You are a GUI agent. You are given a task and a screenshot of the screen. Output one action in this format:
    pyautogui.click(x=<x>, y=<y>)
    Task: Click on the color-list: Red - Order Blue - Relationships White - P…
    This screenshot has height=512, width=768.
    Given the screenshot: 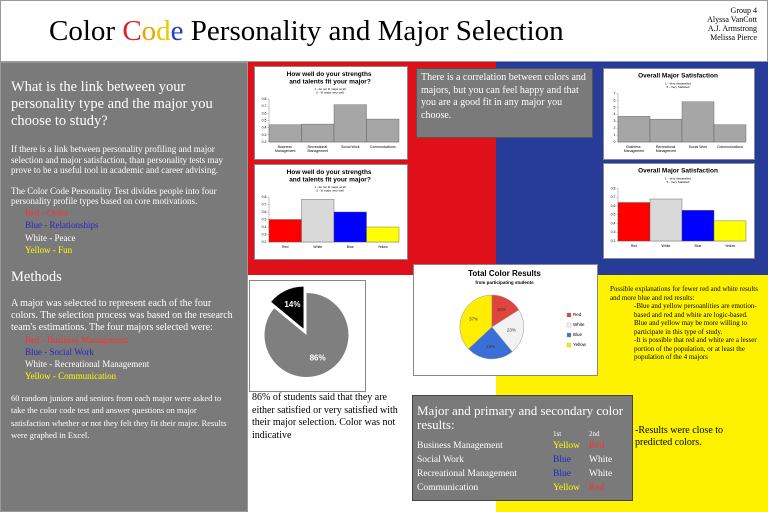 What is the action you would take?
    pyautogui.click(x=124, y=232)
    